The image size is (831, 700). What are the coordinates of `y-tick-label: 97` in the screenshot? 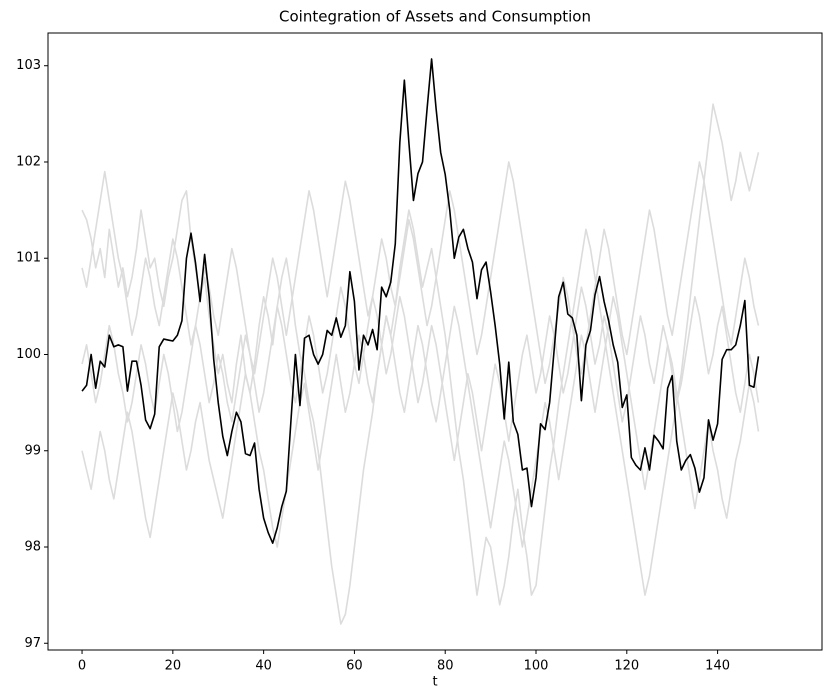 It's located at (32, 643).